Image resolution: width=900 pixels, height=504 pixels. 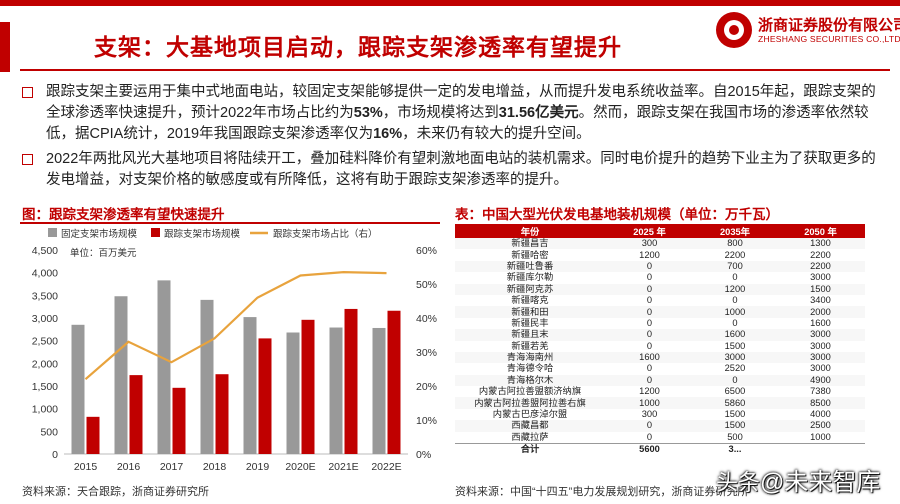 What do you see at coordinates (530, 345) in the screenshot?
I see `table-cell-region: 新疆若羌` at bounding box center [530, 345].